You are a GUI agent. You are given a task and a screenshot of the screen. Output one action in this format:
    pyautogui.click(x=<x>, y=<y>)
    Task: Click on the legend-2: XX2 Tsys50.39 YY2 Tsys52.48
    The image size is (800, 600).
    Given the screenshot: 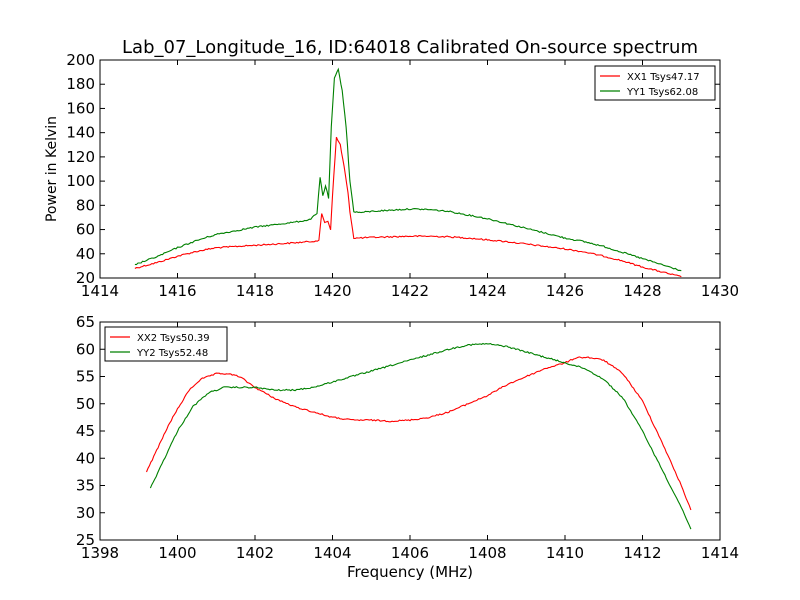 What is the action you would take?
    pyautogui.click(x=166, y=344)
    